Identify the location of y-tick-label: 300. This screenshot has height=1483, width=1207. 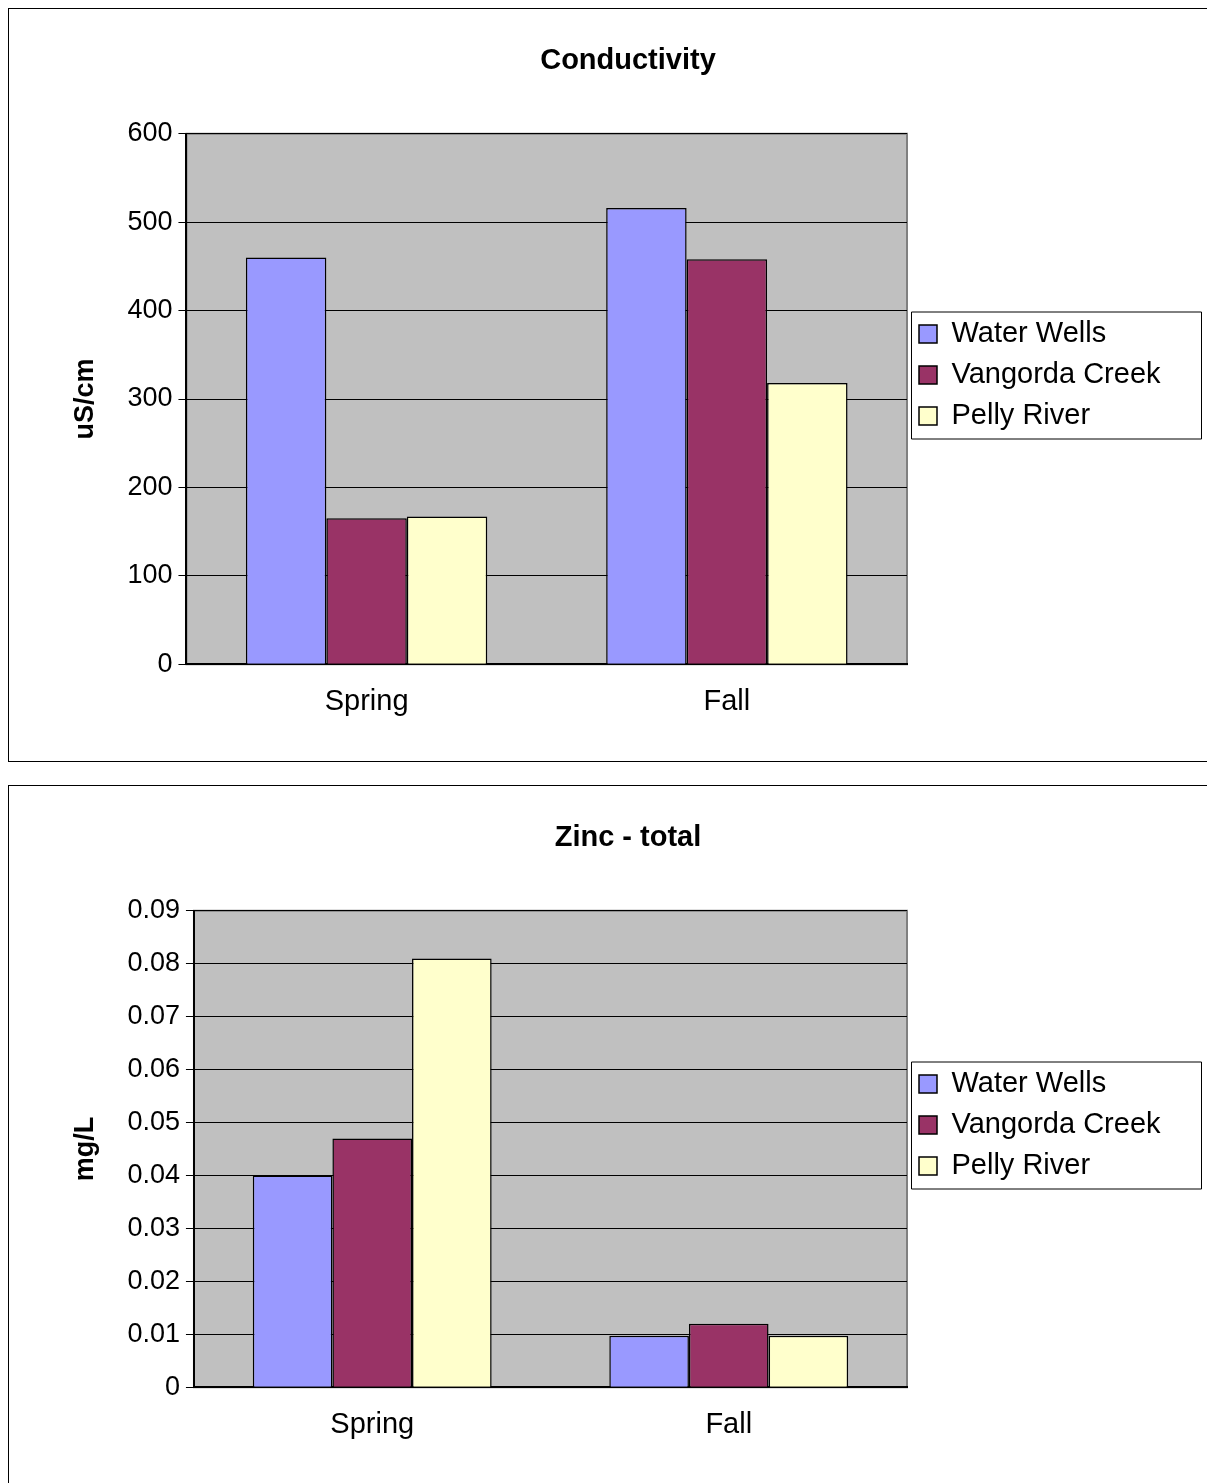
(150, 397).